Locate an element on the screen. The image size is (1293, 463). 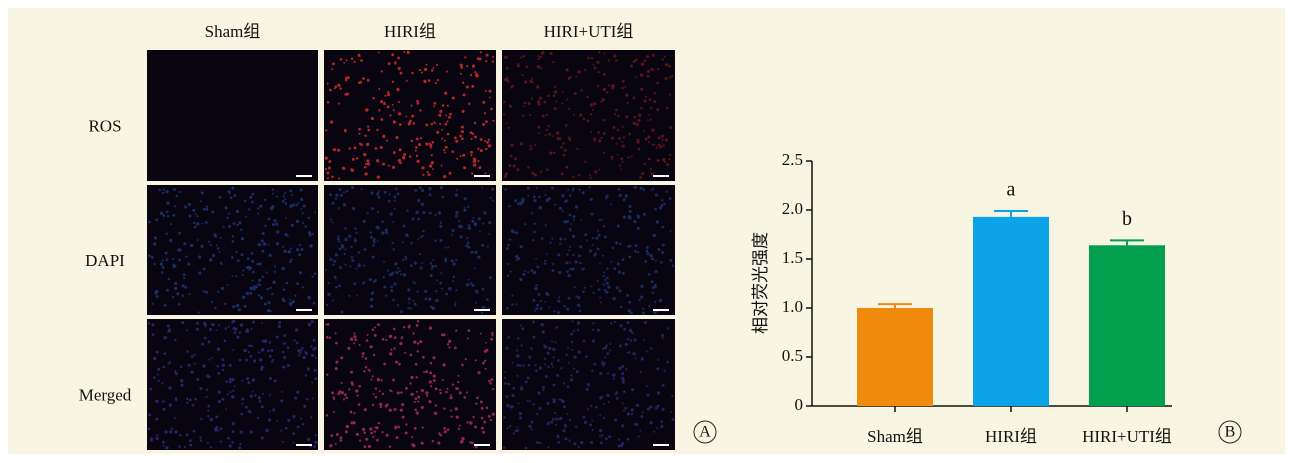
panel-letter: A is located at coordinates (705, 432).